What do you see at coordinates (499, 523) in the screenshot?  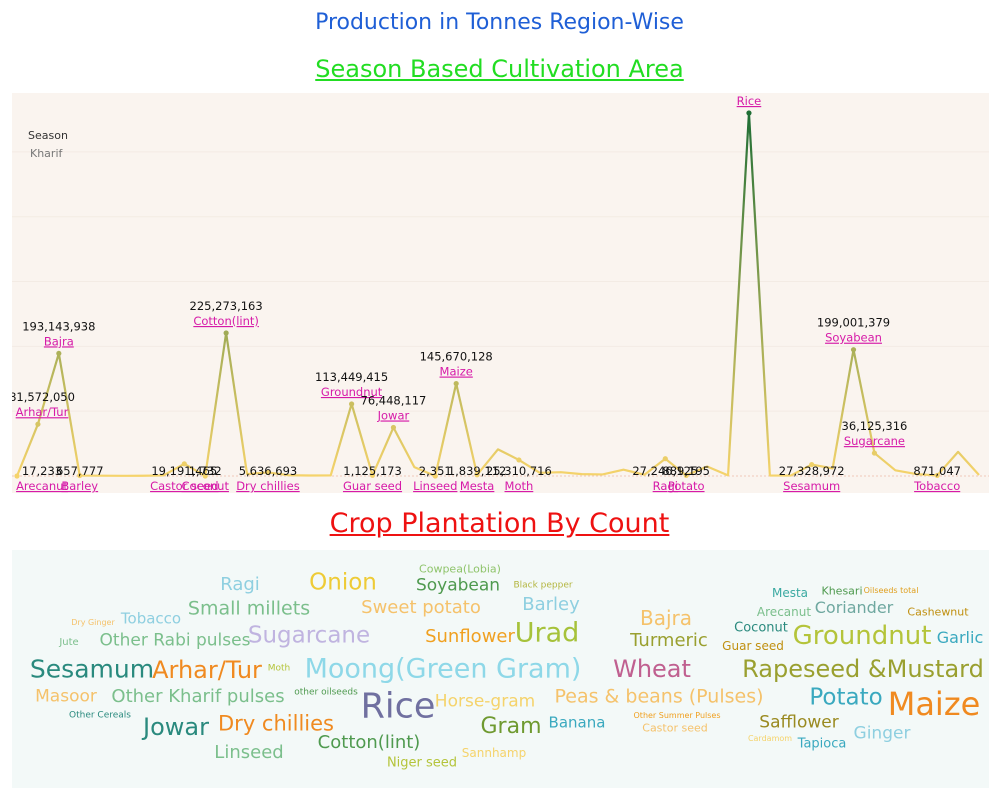 I see `word-cloud-title: Crop Plantation By Count` at bounding box center [499, 523].